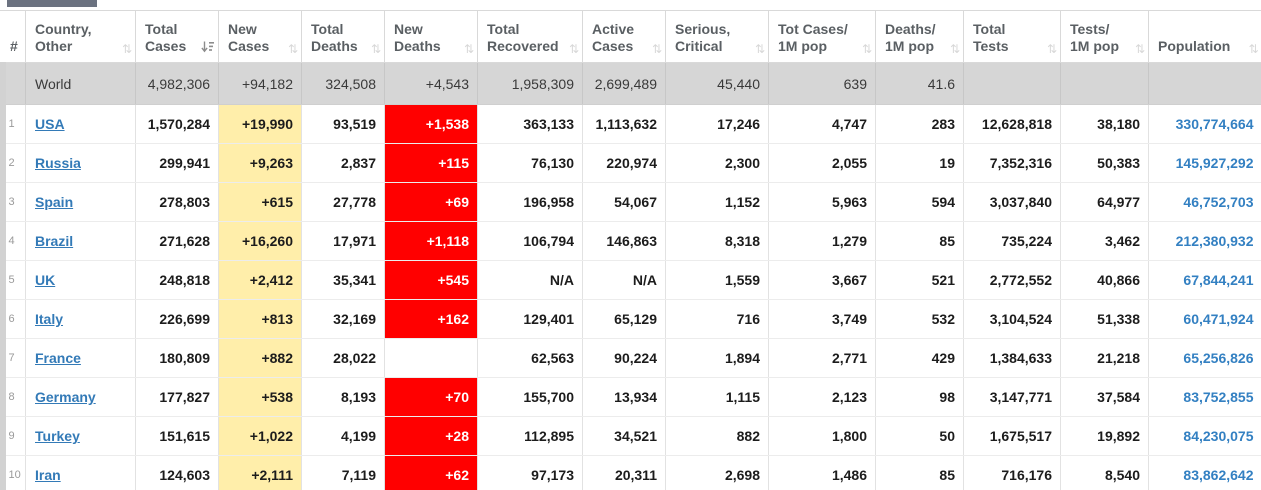 This screenshot has width=1261, height=490. Describe the element at coordinates (58, 163) in the screenshot. I see `country-link: Russia` at that location.